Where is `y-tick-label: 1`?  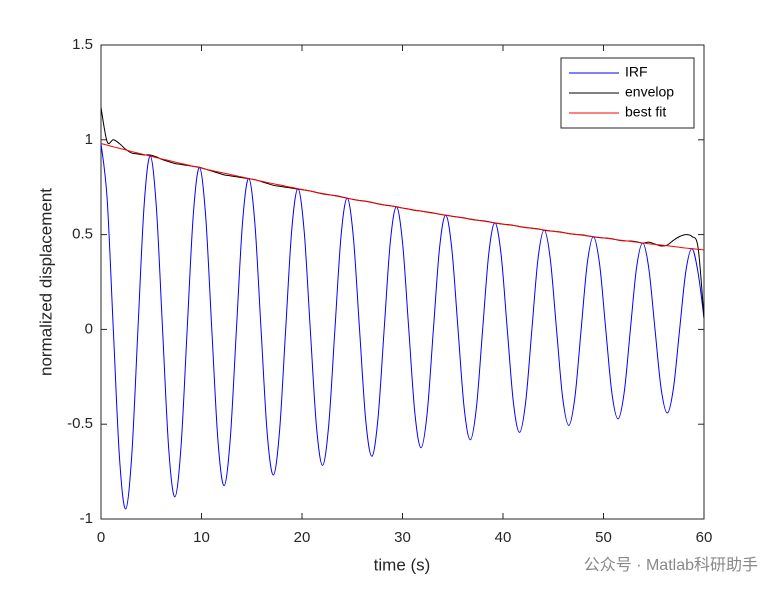
y-tick-label: 1 is located at coordinates (89, 139).